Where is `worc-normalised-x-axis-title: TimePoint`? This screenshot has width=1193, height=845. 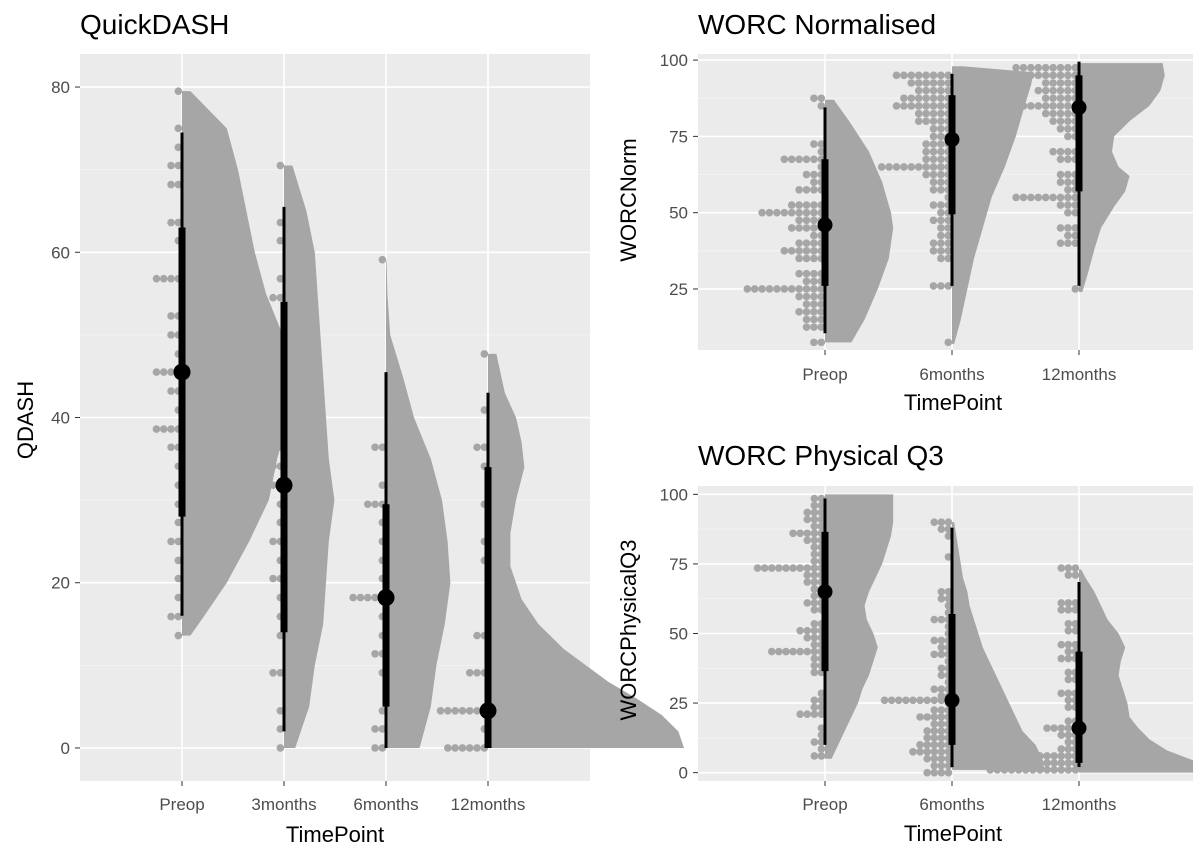 worc-normalised-x-axis-title: TimePoint is located at coordinates (953, 402).